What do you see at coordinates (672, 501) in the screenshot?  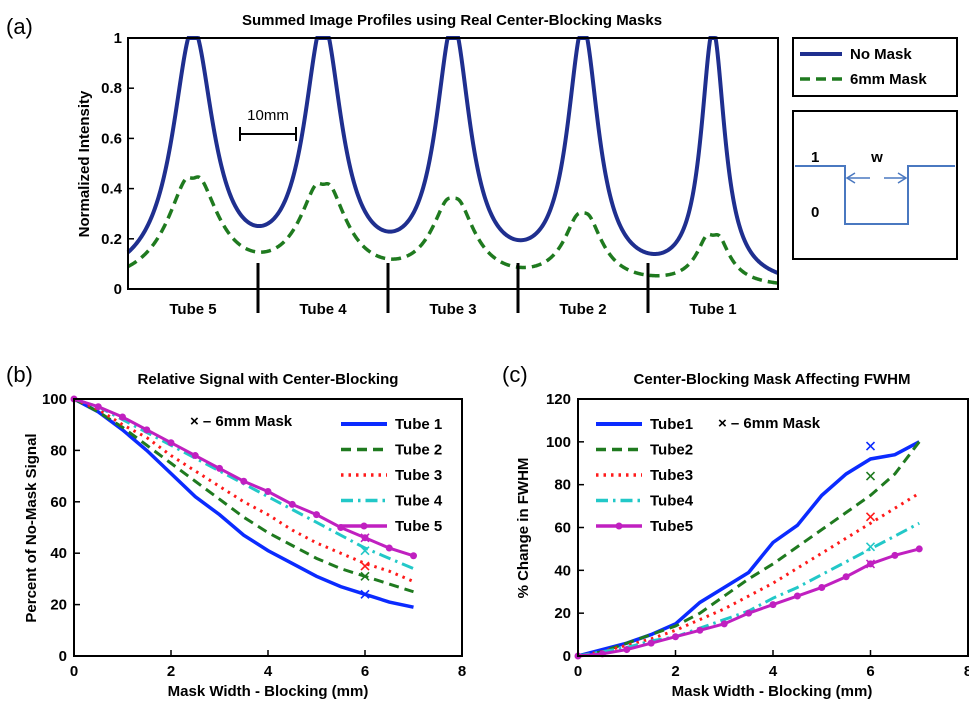 I see `legend-tube4-label: Tube4` at bounding box center [672, 501].